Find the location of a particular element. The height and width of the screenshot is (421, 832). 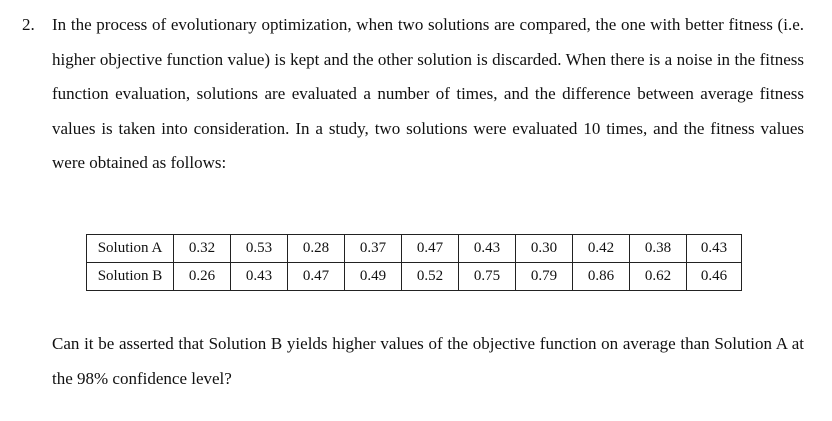

table-cell: 0.37 is located at coordinates (373, 248).